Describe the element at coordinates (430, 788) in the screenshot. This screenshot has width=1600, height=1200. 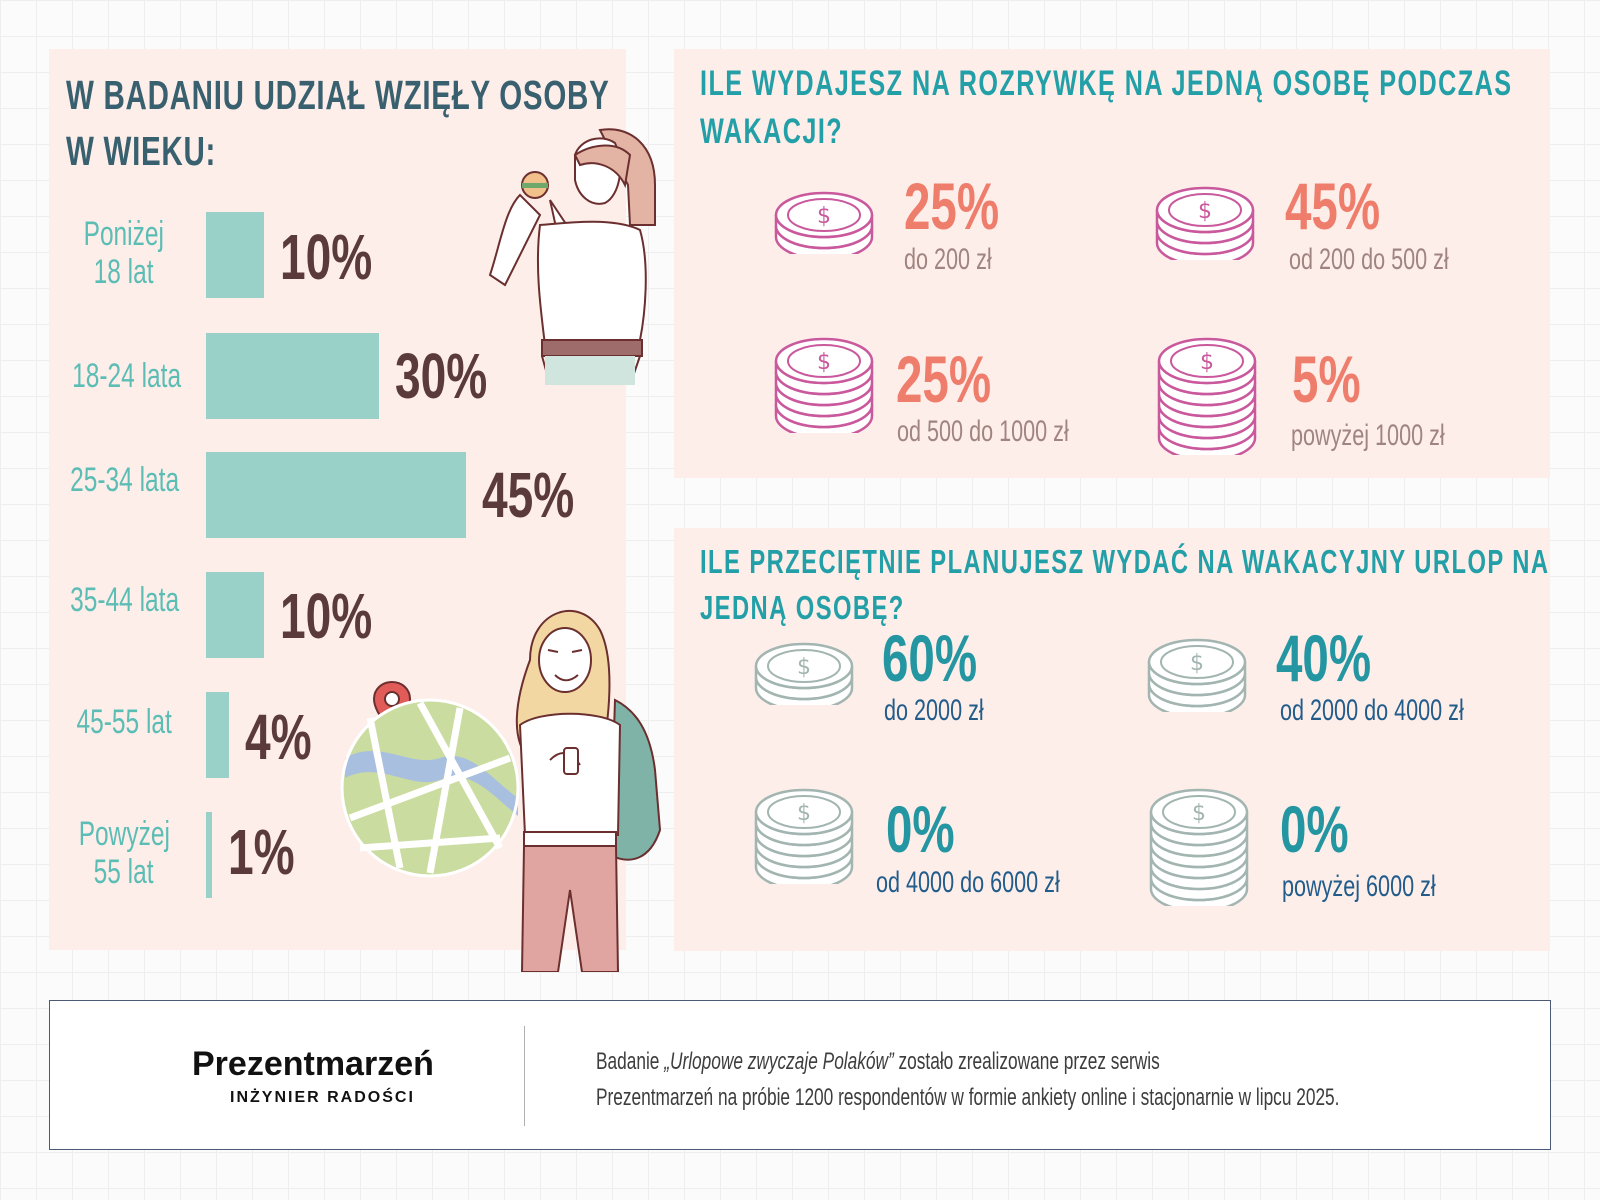
I see `city-map-illustration` at that location.